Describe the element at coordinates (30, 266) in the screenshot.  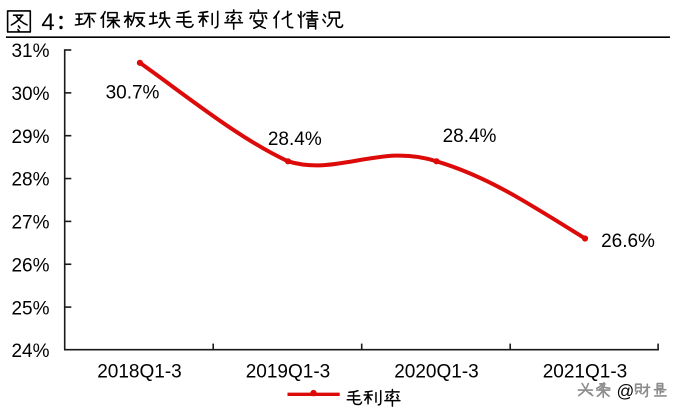
I see `svg-text: 26%` at that location.